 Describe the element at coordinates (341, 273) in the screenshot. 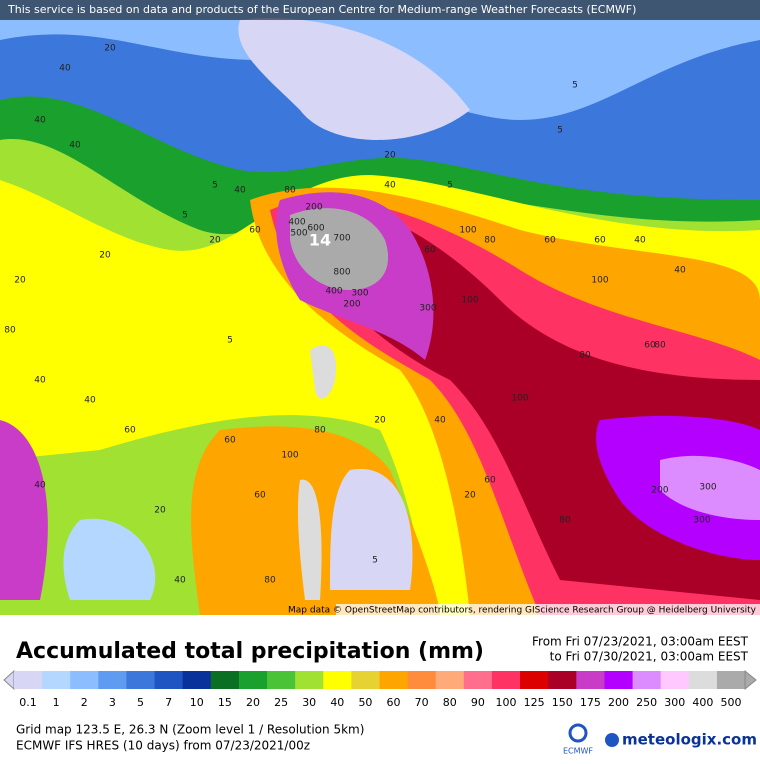

I see `contour-label: 800` at that location.